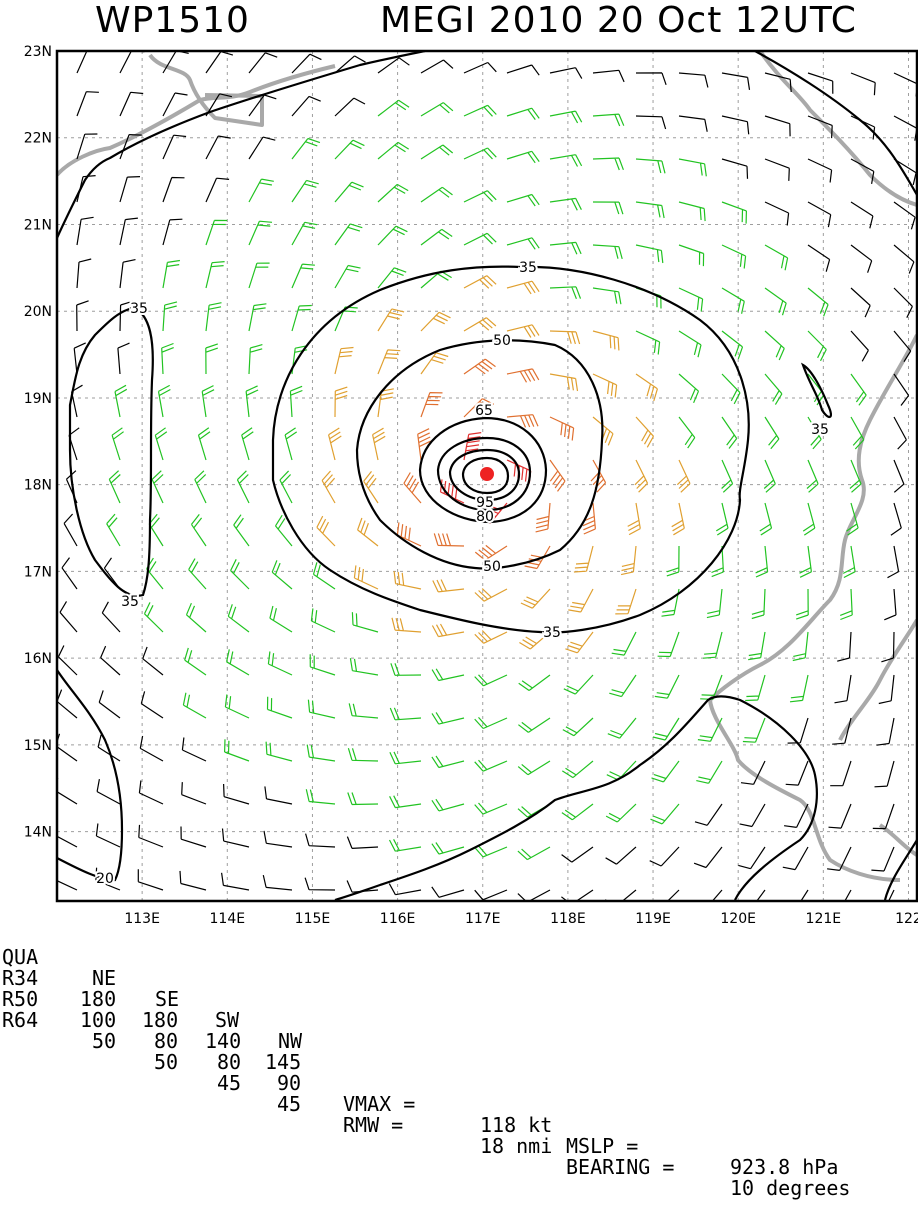  I want to click on contour-80a, so click(484, 474).